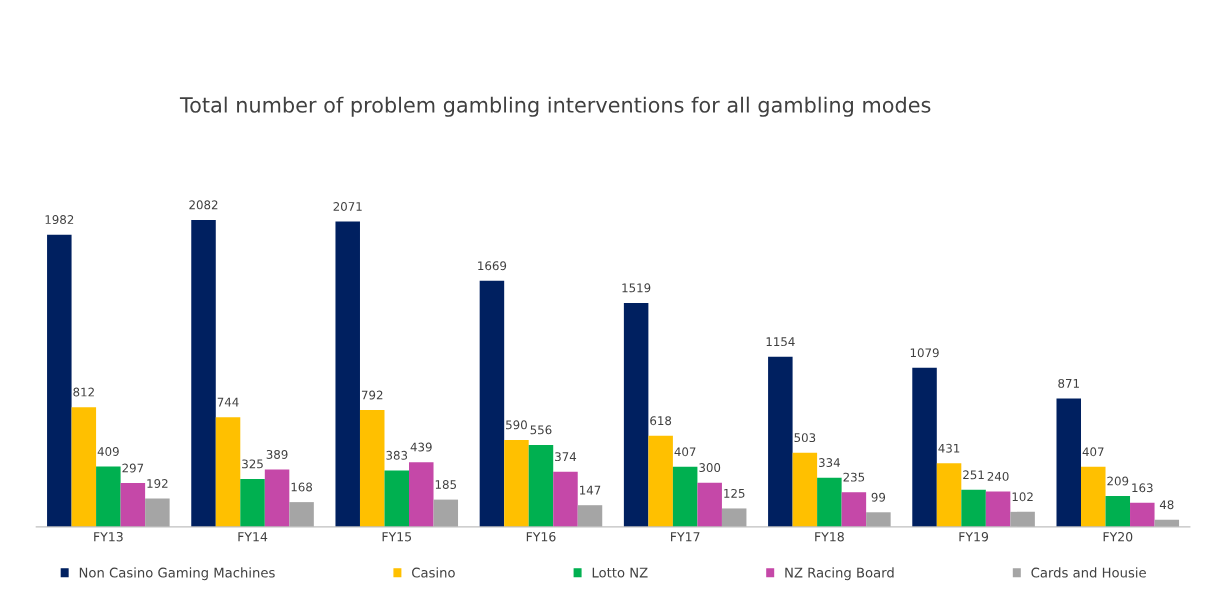  What do you see at coordinates (839, 574) in the screenshot?
I see `legend-label: NZ Racing Board` at bounding box center [839, 574].